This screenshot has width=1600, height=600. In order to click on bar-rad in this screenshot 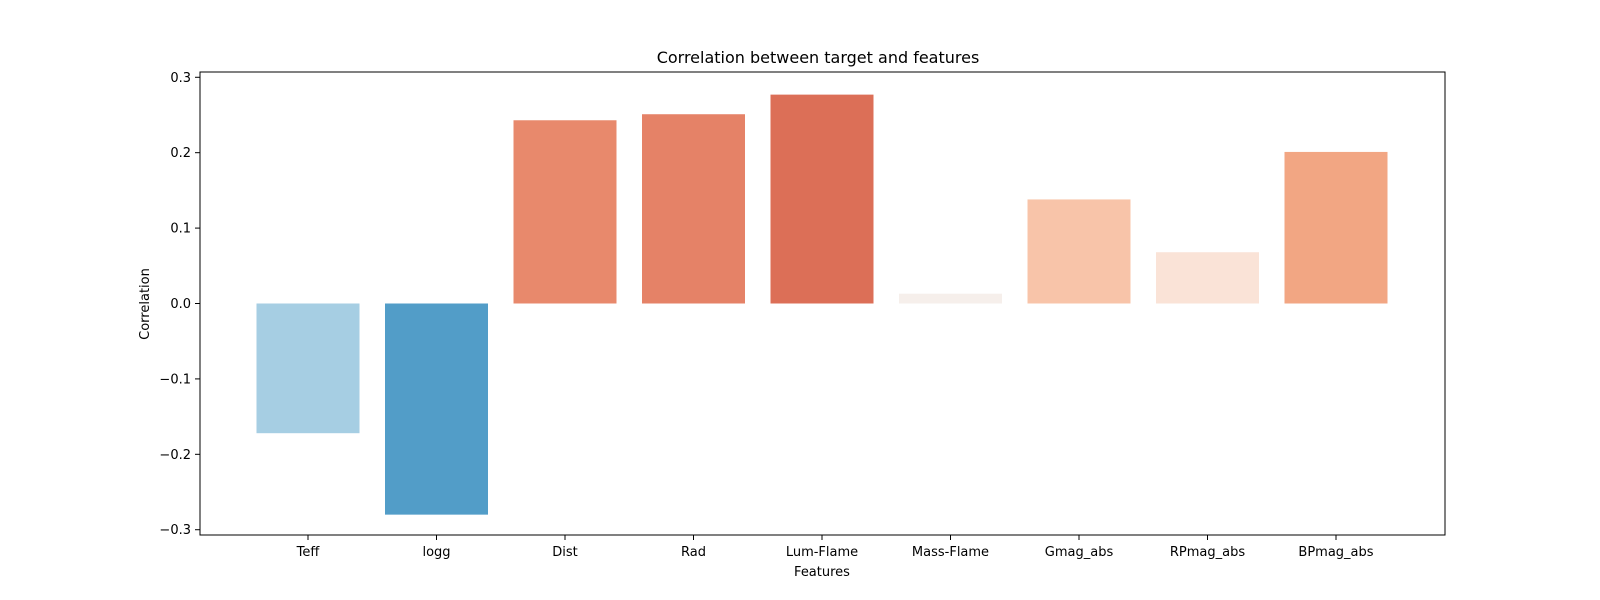, I will do `click(693, 209)`.